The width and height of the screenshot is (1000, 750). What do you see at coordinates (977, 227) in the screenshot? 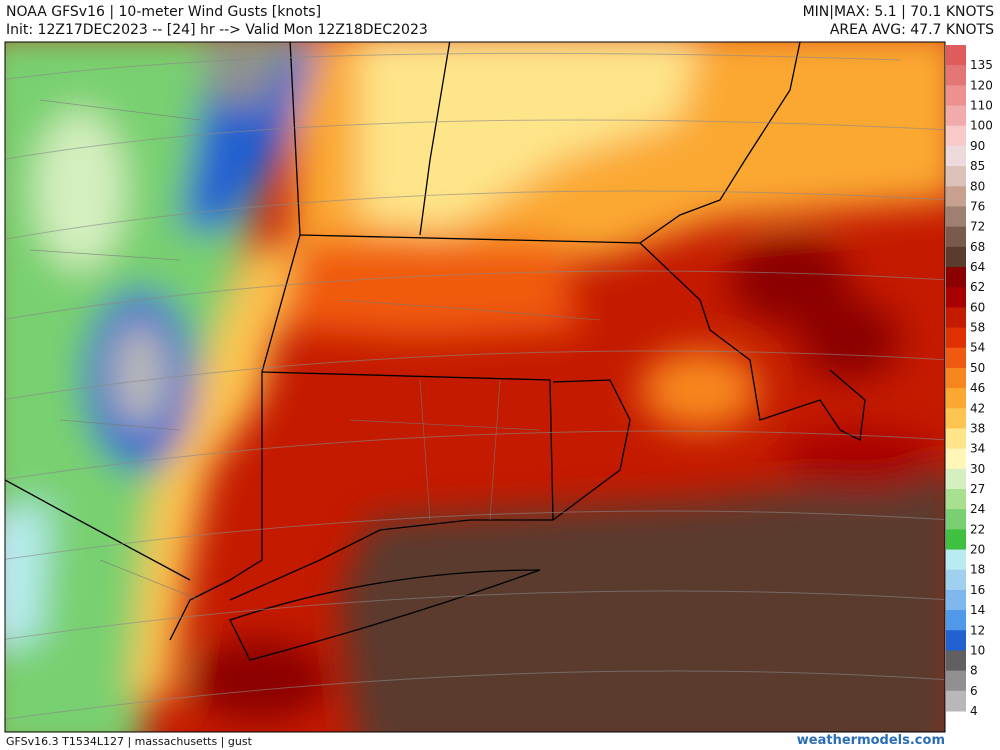
I see `colorbar-label: 72` at bounding box center [977, 227].